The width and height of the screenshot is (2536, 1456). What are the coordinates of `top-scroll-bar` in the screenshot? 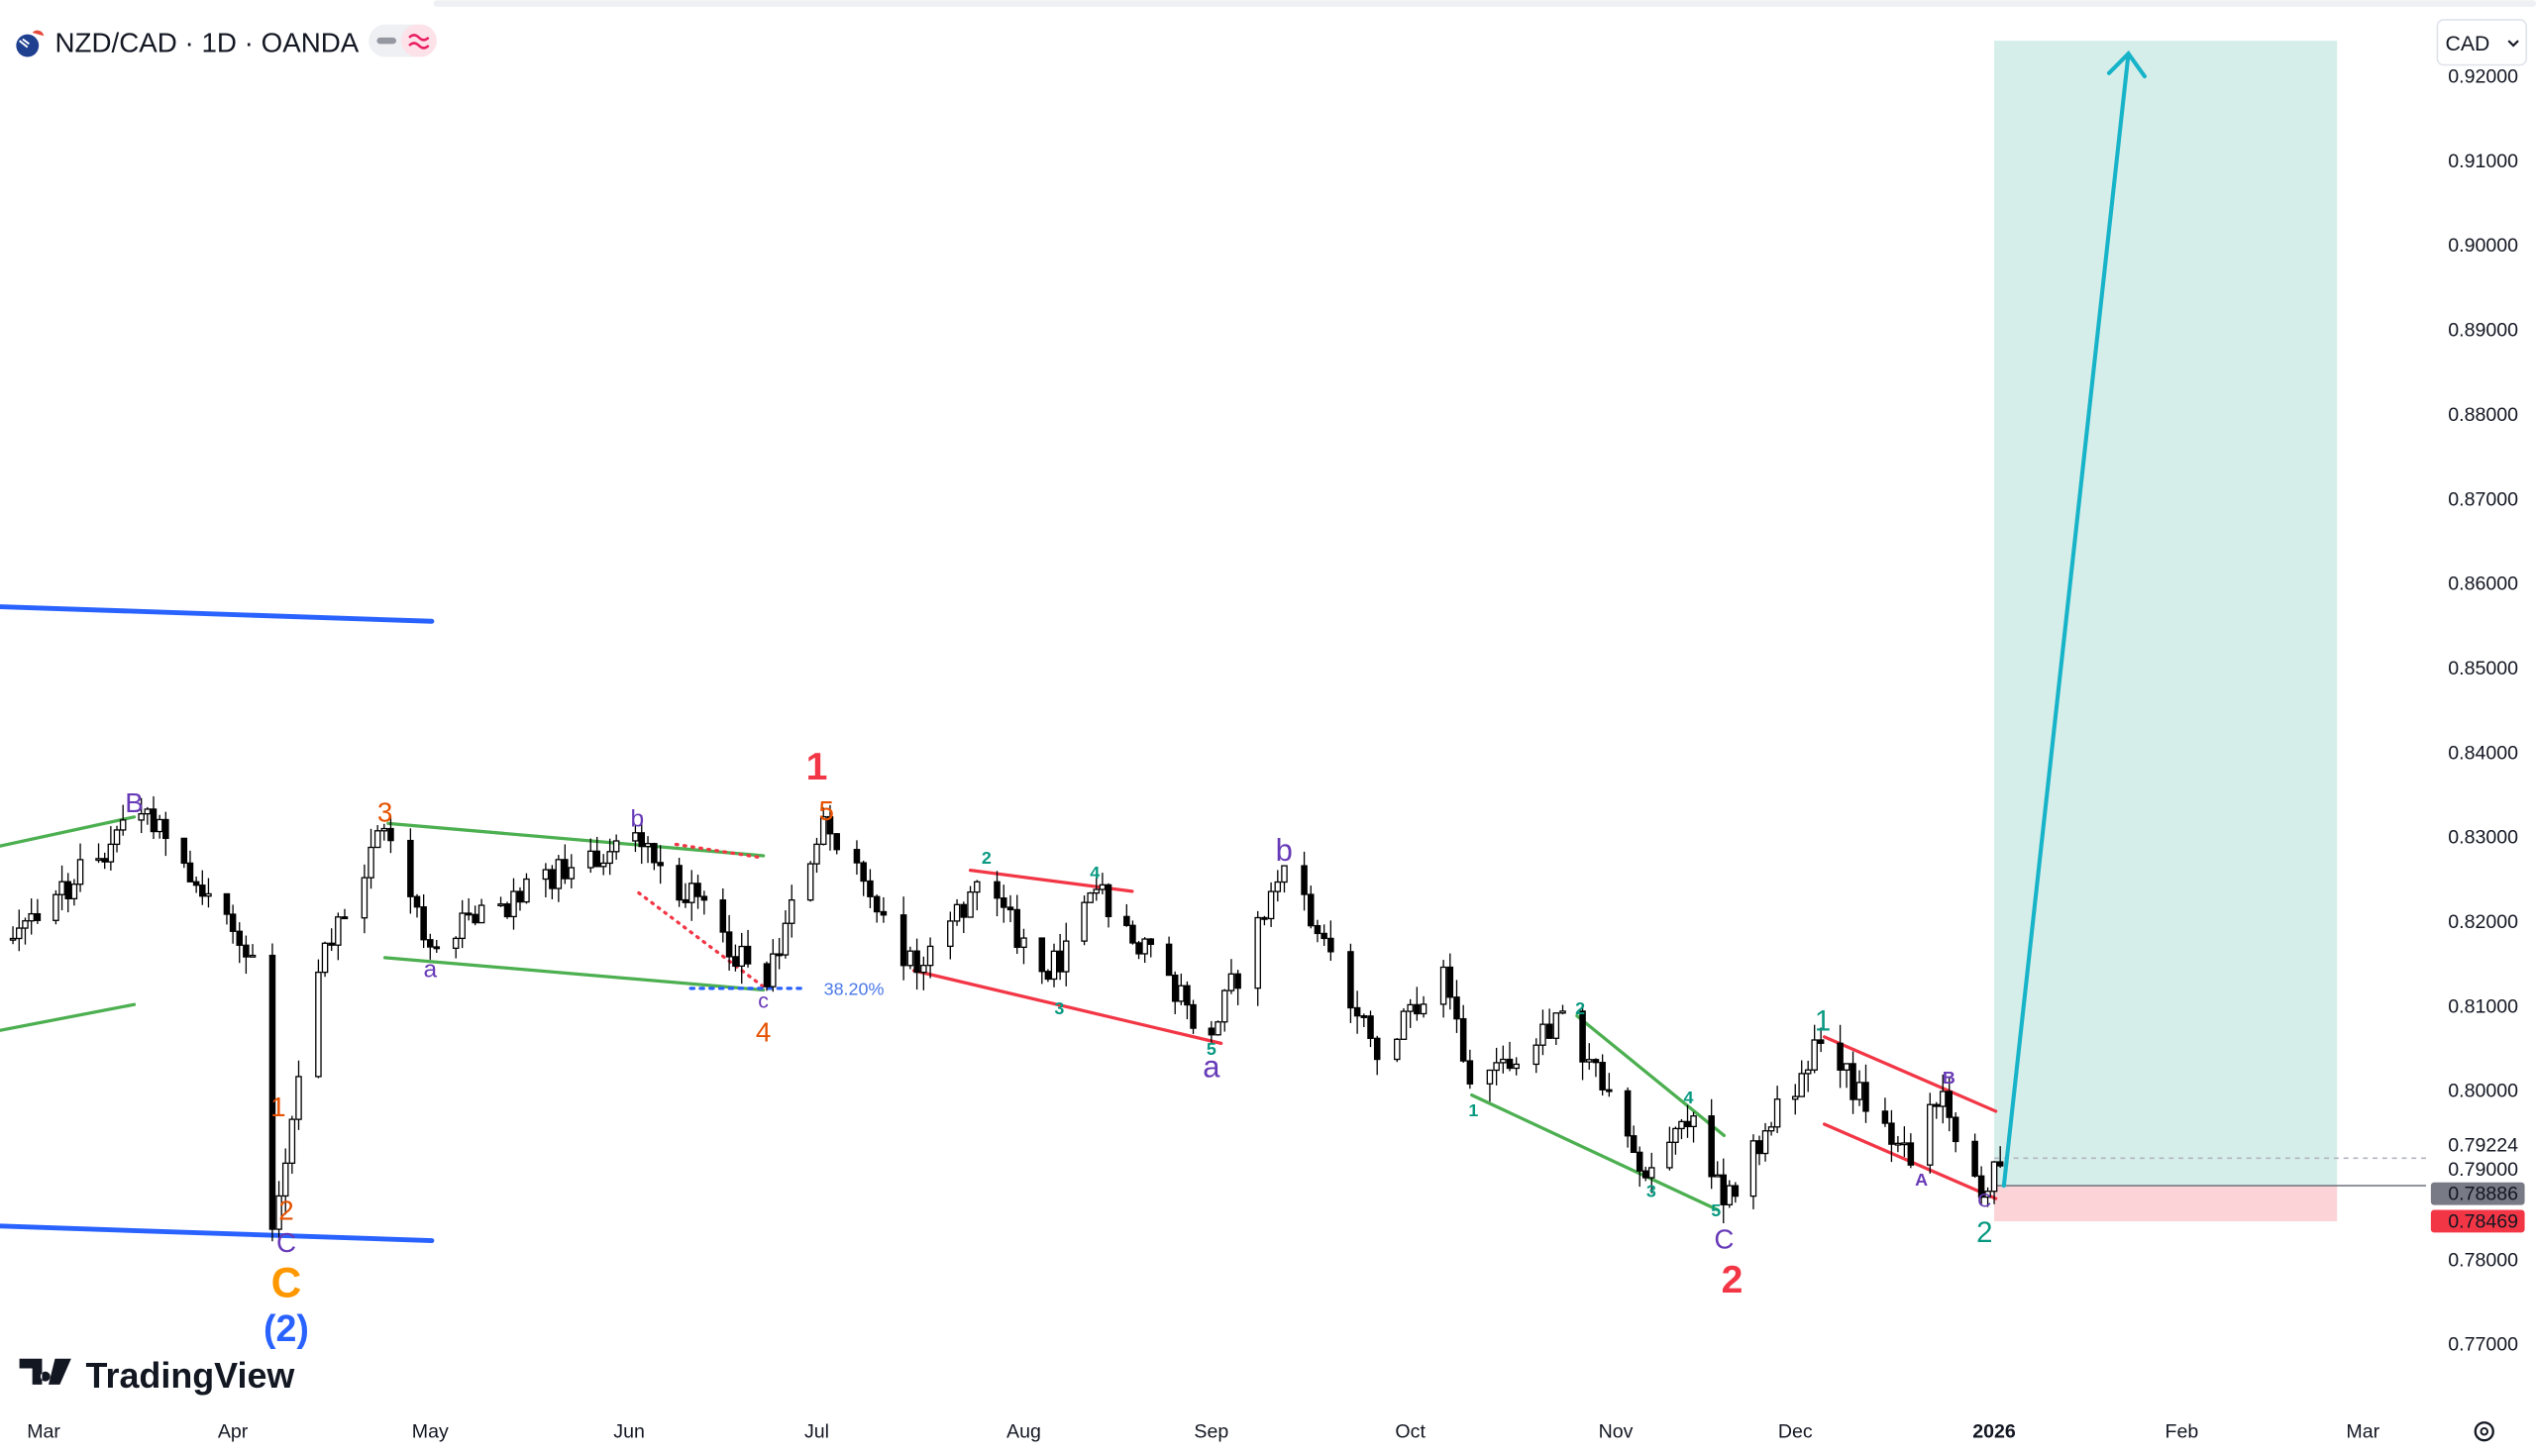 It's located at (1484, 3).